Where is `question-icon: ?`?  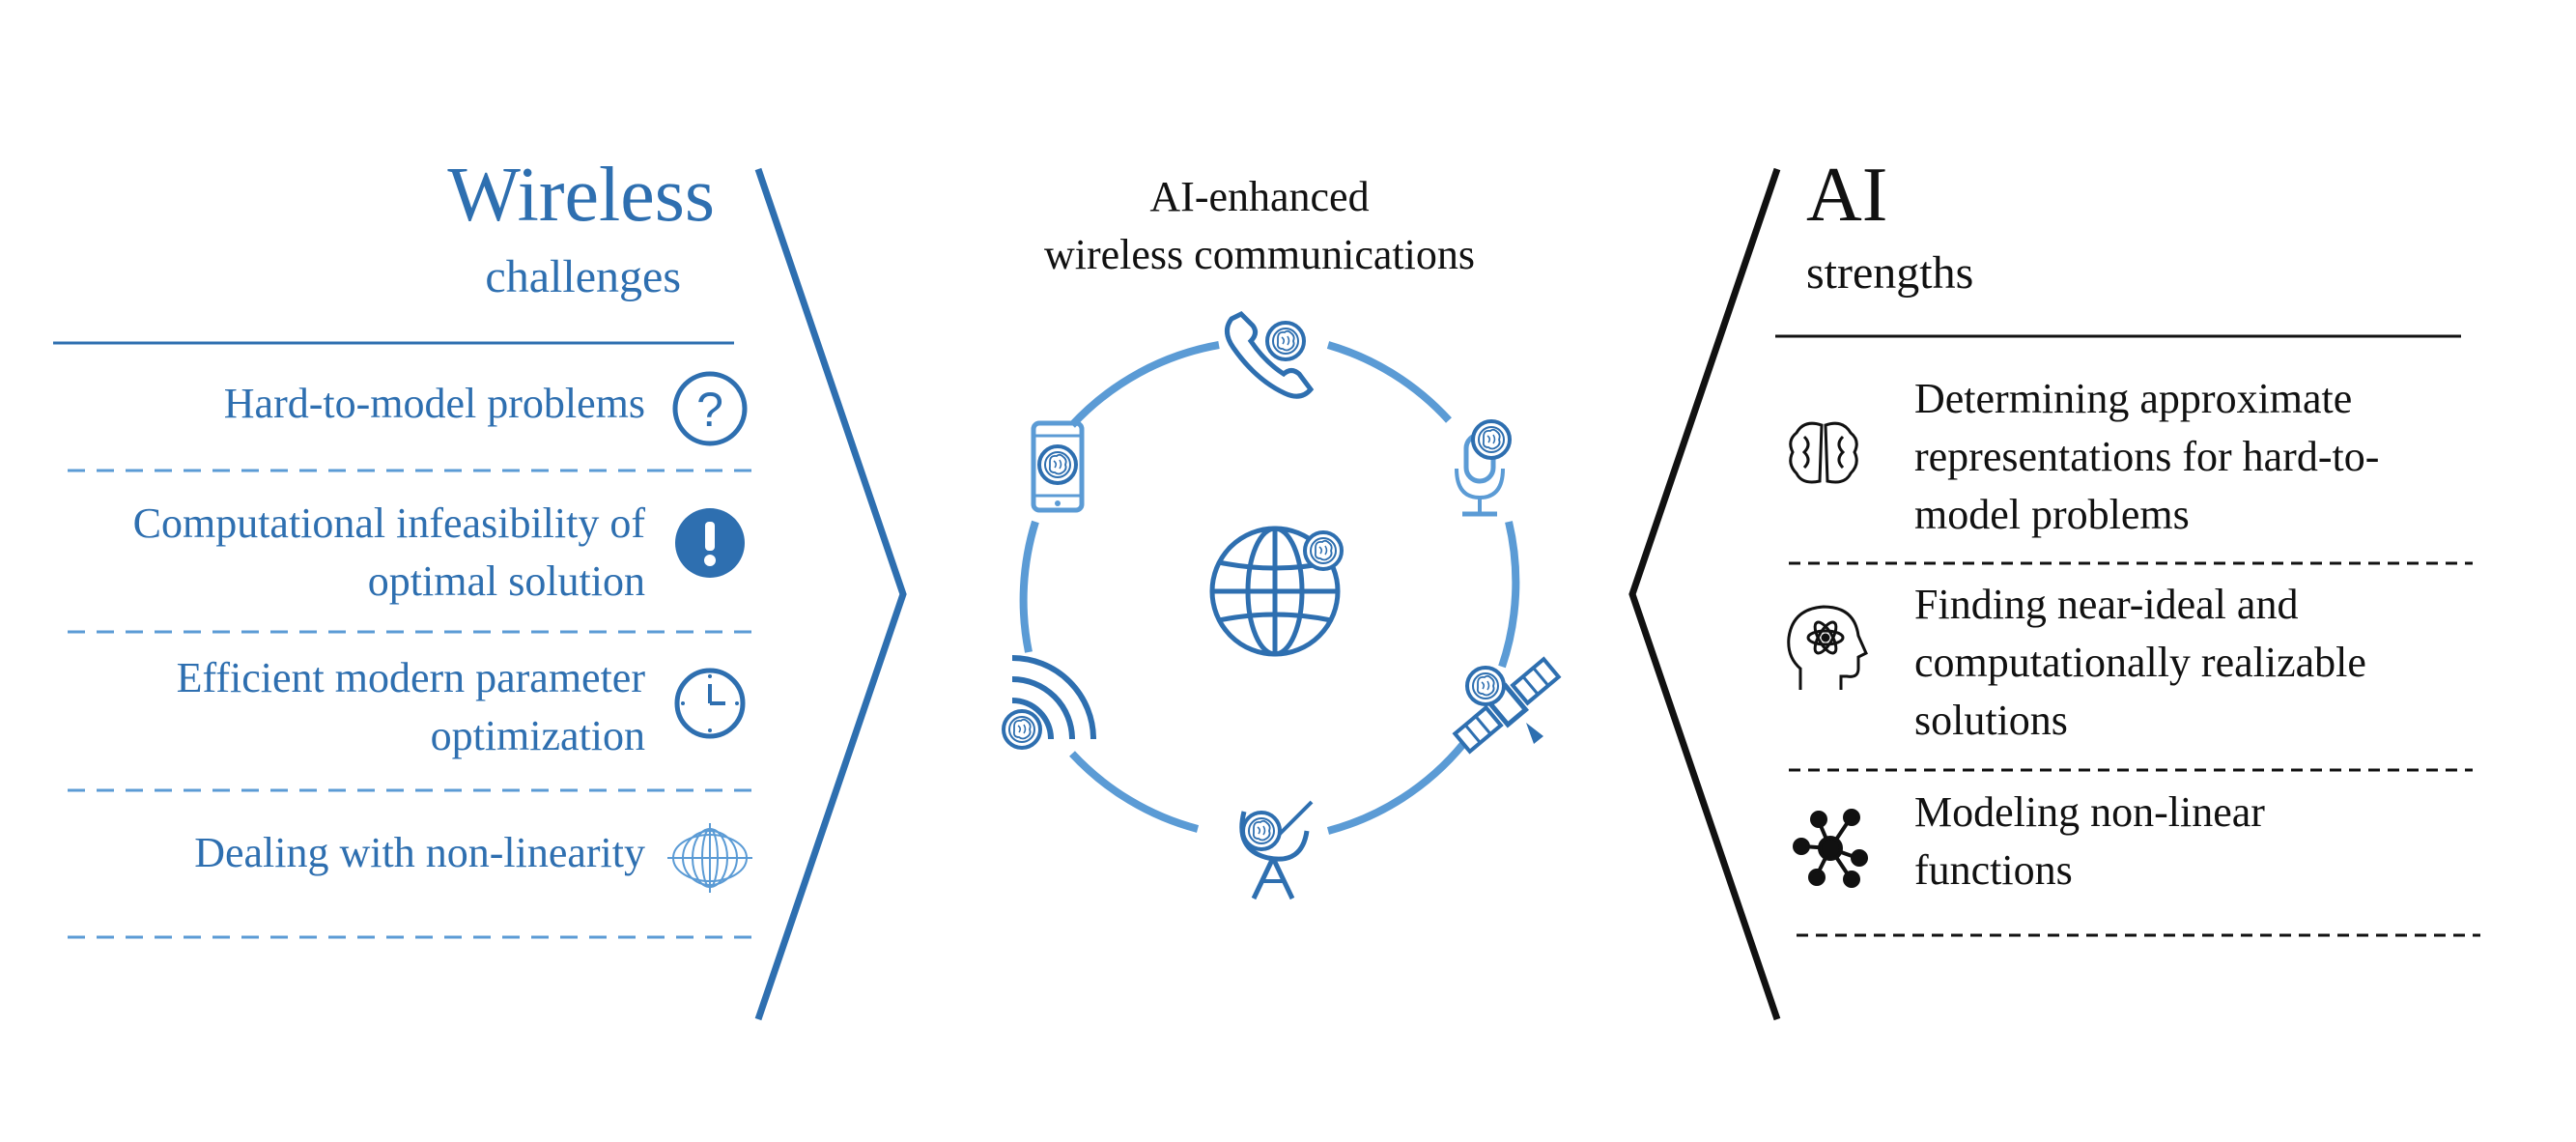 question-icon: ? is located at coordinates (710, 408).